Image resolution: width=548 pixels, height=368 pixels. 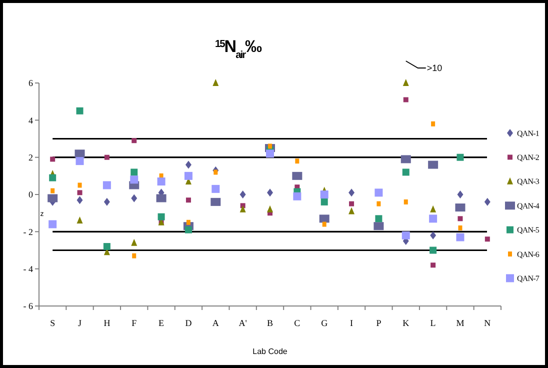 What do you see at coordinates (134, 323) in the screenshot?
I see `x-tick-label: F` at bounding box center [134, 323].